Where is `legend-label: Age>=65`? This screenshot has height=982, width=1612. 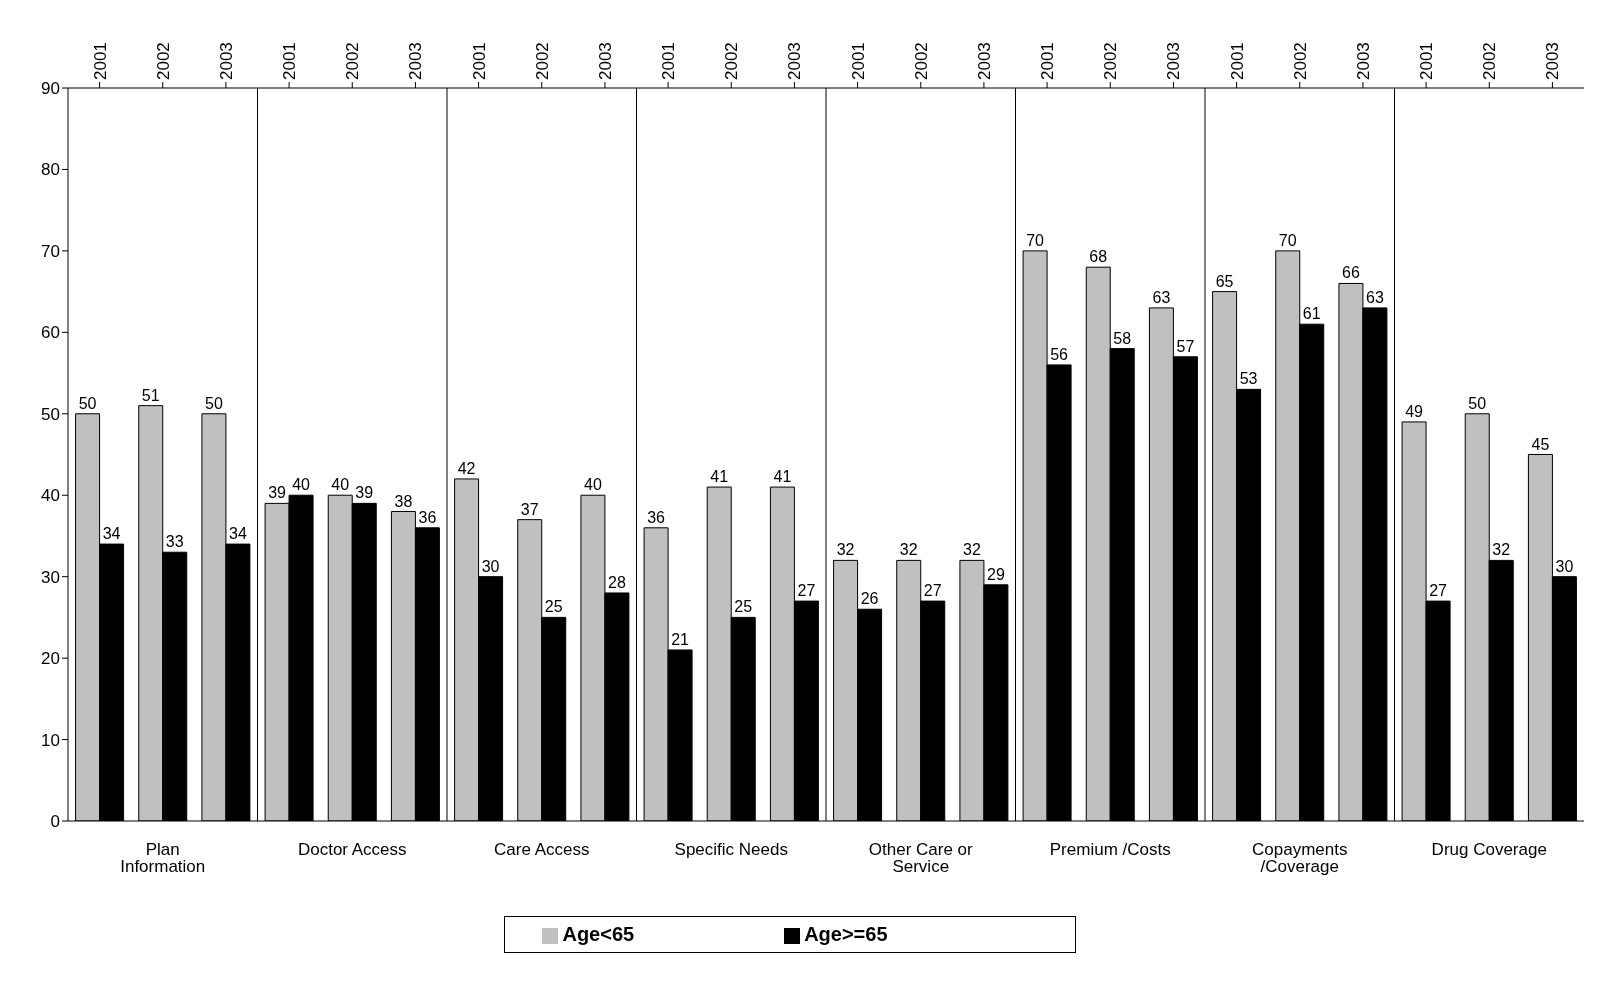 legend-label: Age>=65 is located at coordinates (846, 934).